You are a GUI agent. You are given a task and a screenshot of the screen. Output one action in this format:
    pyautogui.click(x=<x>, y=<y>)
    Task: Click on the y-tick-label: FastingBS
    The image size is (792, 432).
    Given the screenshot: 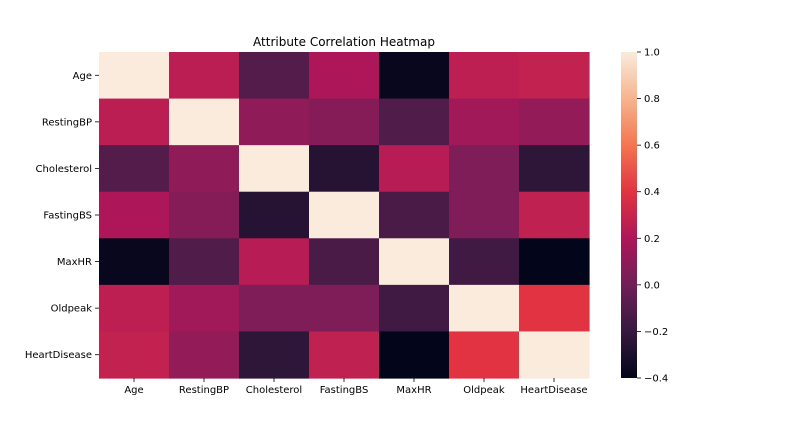 What is the action you would take?
    pyautogui.click(x=67, y=216)
    